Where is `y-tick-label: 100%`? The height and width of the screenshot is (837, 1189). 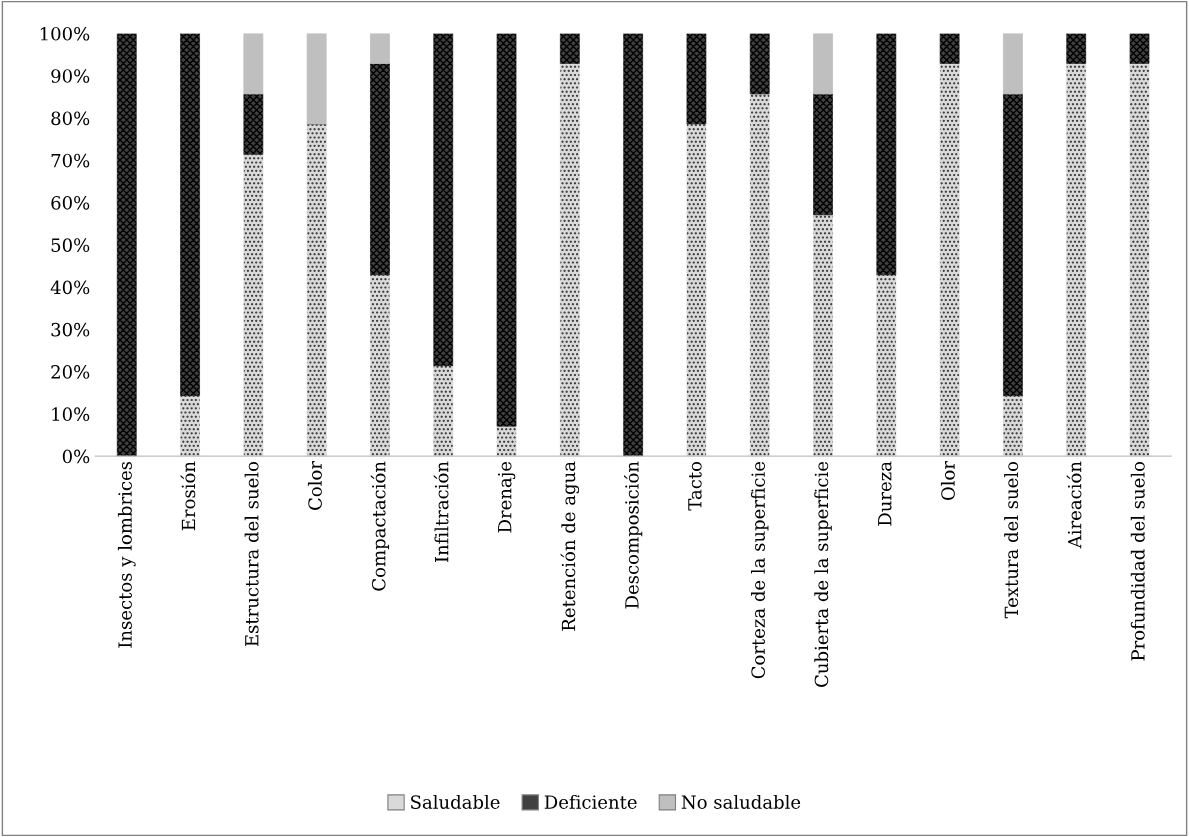
y-tick-label: 100% is located at coordinates (65, 33).